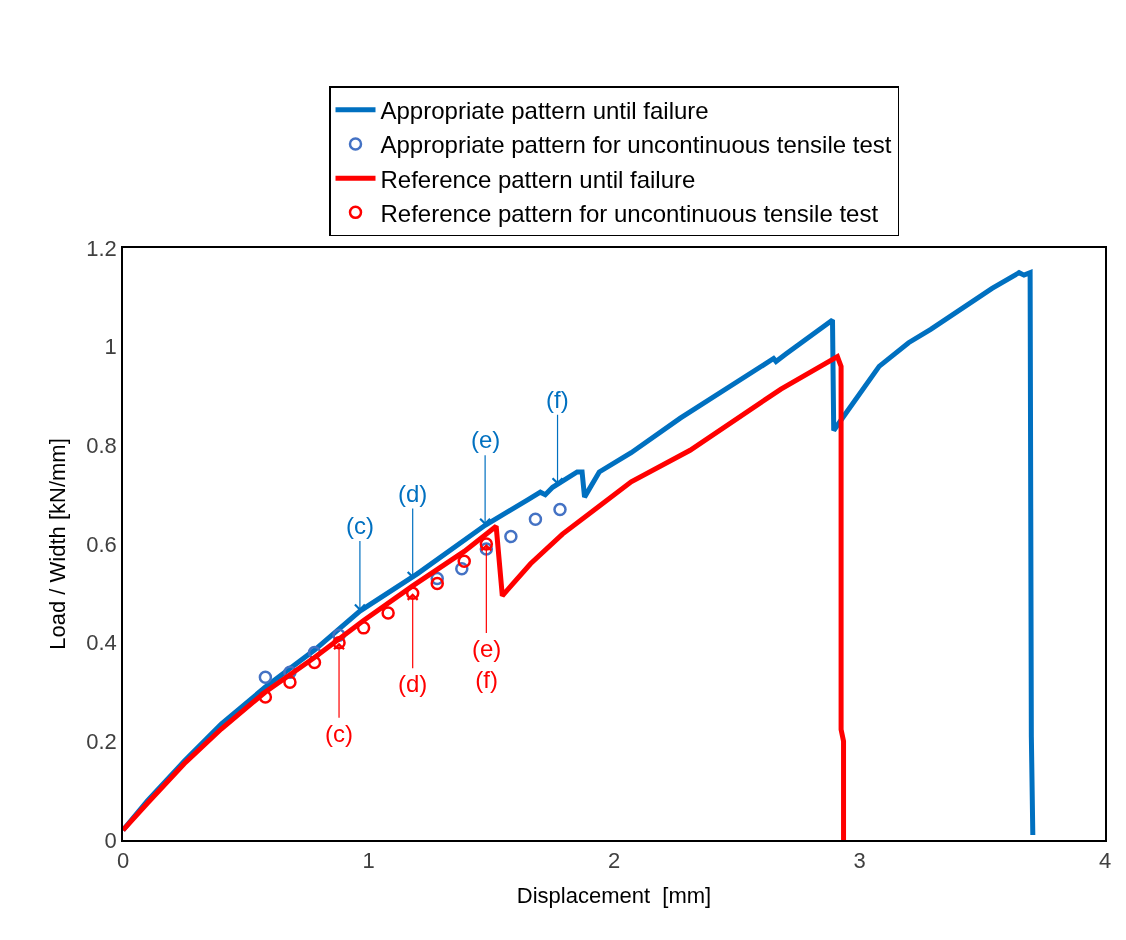 The image size is (1126, 940). What do you see at coordinates (101, 446) in the screenshot?
I see `y-tick-label: 0.8` at bounding box center [101, 446].